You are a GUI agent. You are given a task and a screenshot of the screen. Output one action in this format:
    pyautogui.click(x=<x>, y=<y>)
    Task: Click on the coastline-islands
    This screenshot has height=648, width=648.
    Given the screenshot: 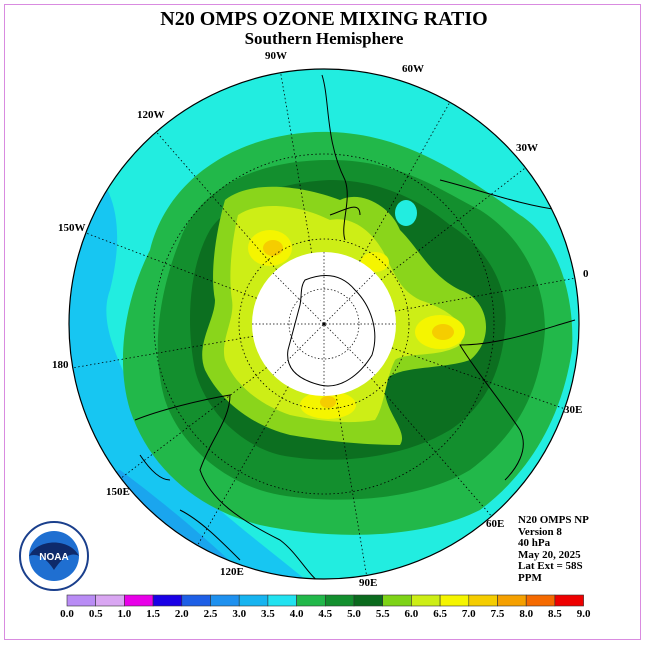 What is the action you would take?
    pyautogui.click(x=190, y=507)
    